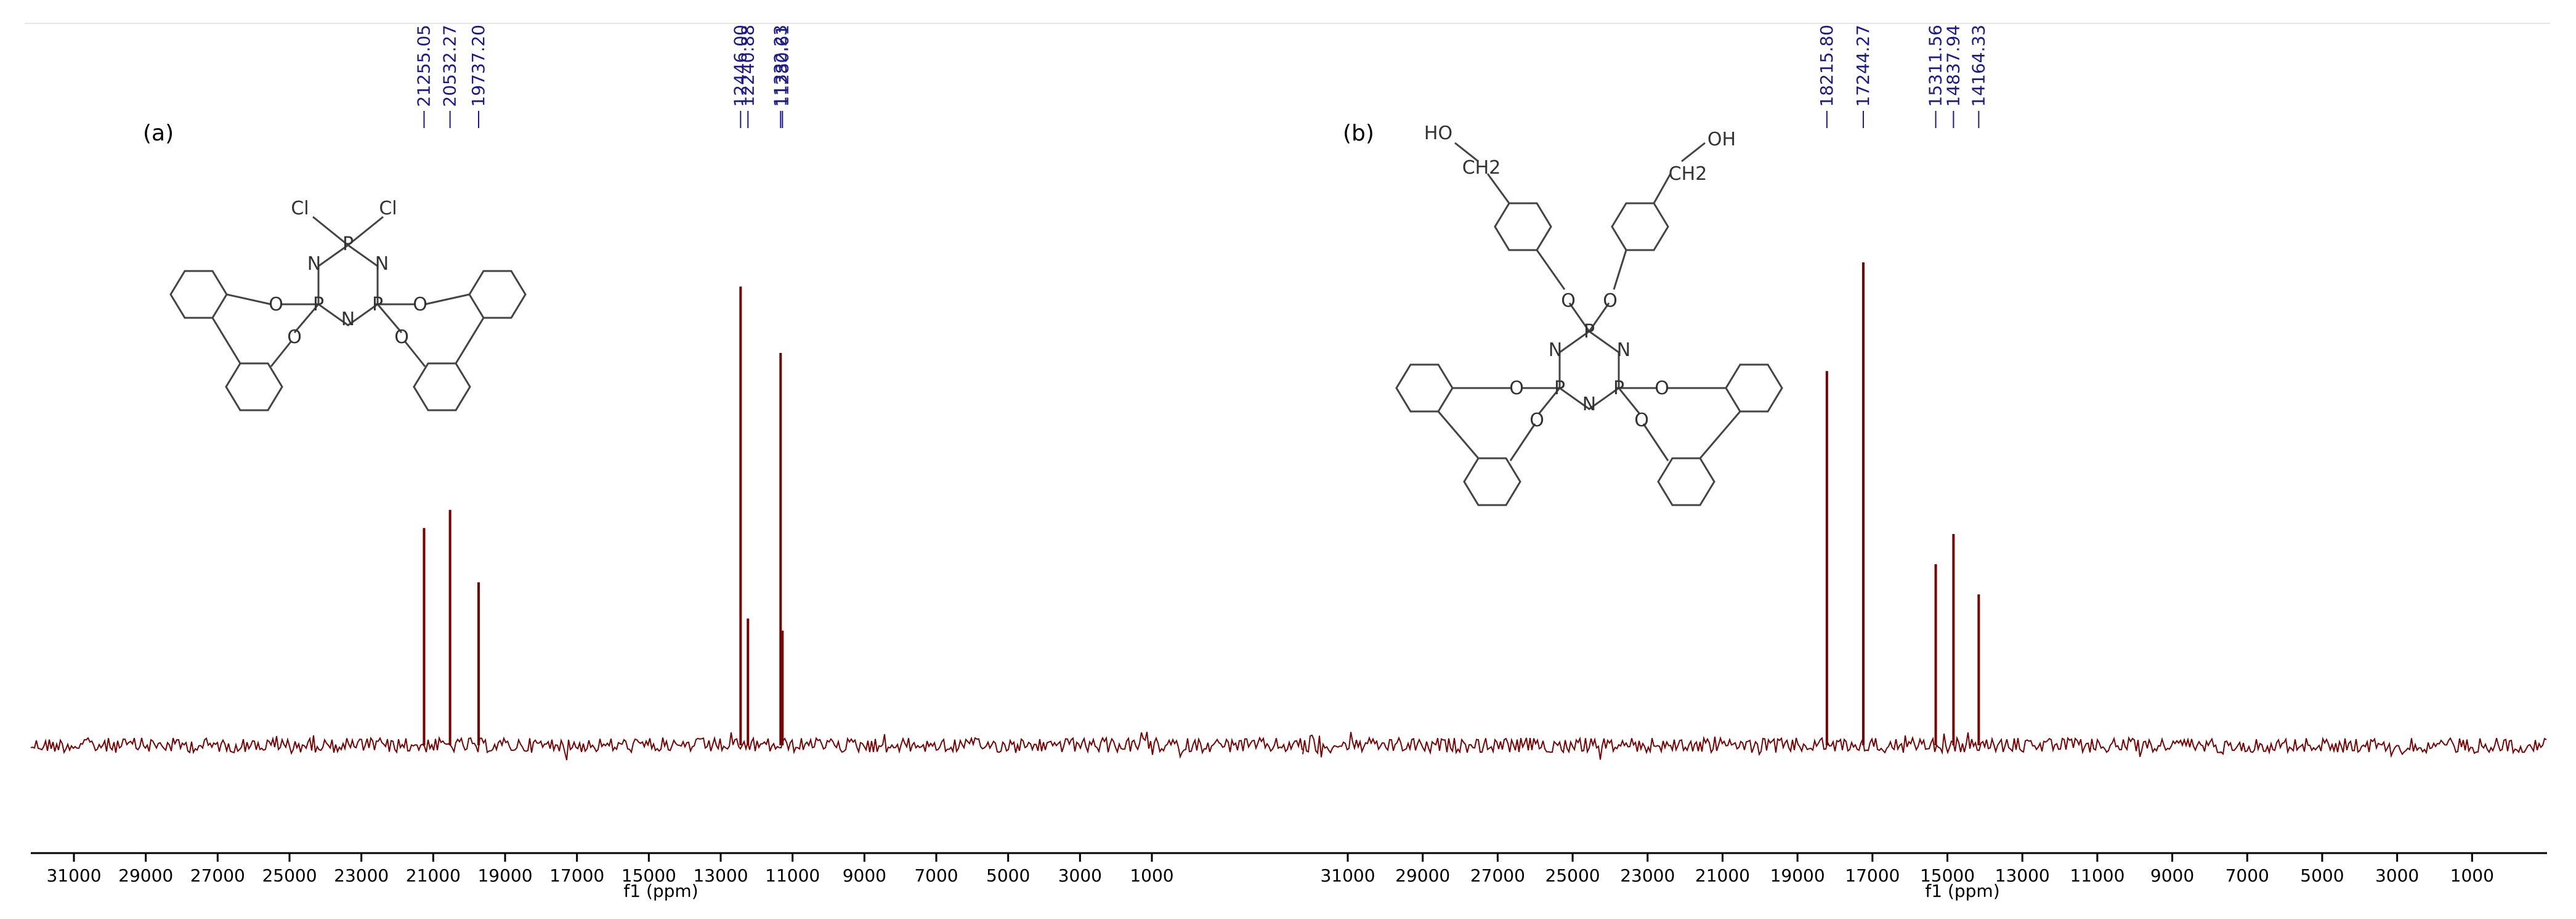 Image resolution: width=2576 pixels, height=919 pixels. What do you see at coordinates (1536, 420) in the screenshot?
I see `atom-b-o2: O` at bounding box center [1536, 420].